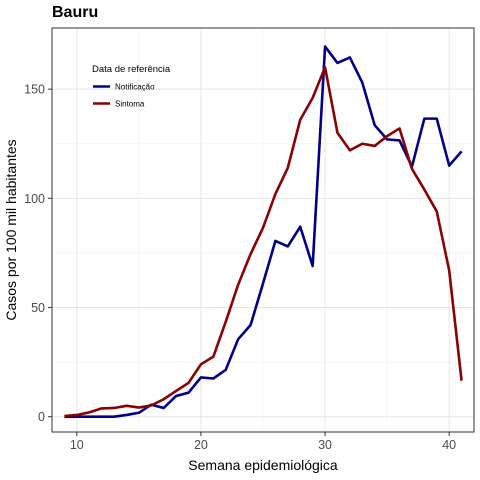 The width and height of the screenshot is (480, 480). I want to click on legend-entries: Notificação Sintoma, so click(124, 96).